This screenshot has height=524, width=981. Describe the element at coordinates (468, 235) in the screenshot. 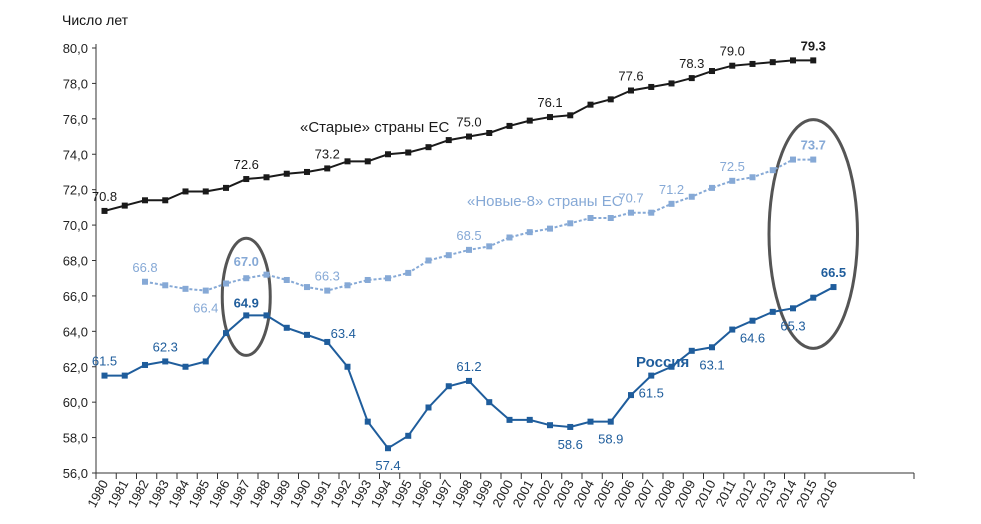

I see `data-label: 68.5` at that location.